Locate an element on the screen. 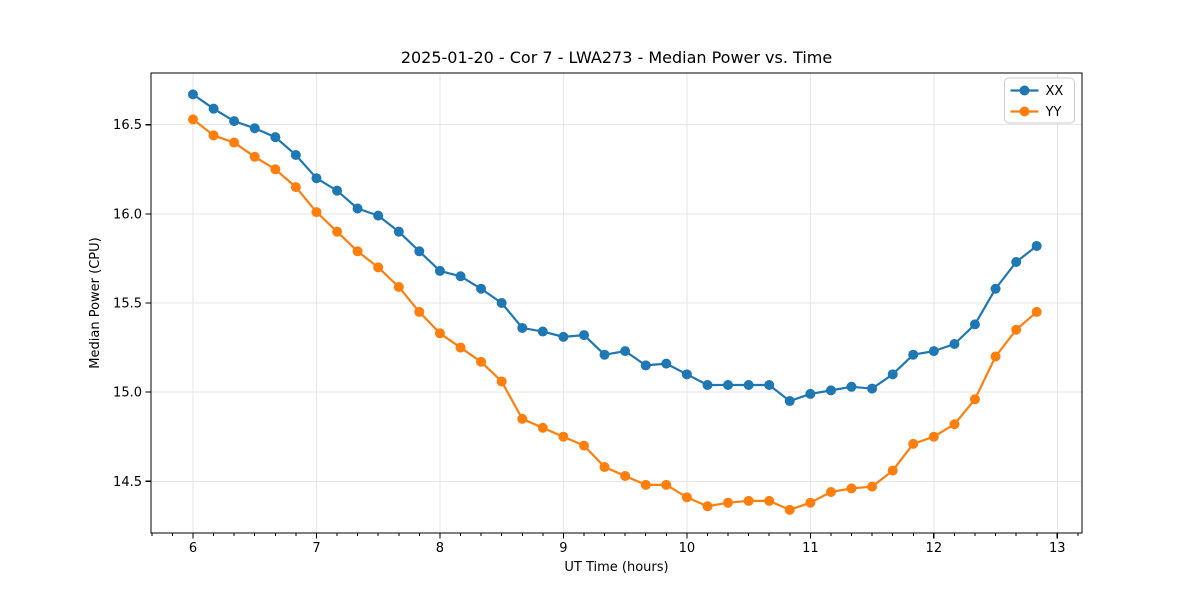 This screenshot has width=1200, height=600. y-tick-label: 14.5 is located at coordinates (127, 482).